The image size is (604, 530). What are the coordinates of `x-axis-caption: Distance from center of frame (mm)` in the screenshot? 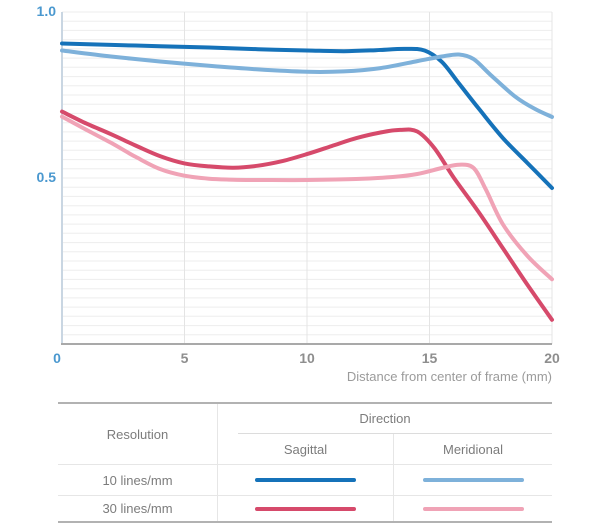 It's located at (449, 376).